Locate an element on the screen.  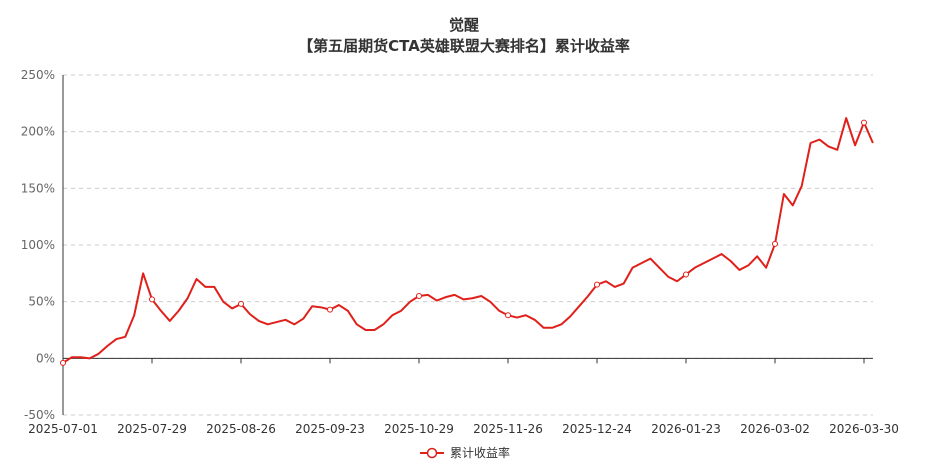
legend-marker is located at coordinates (432, 453).